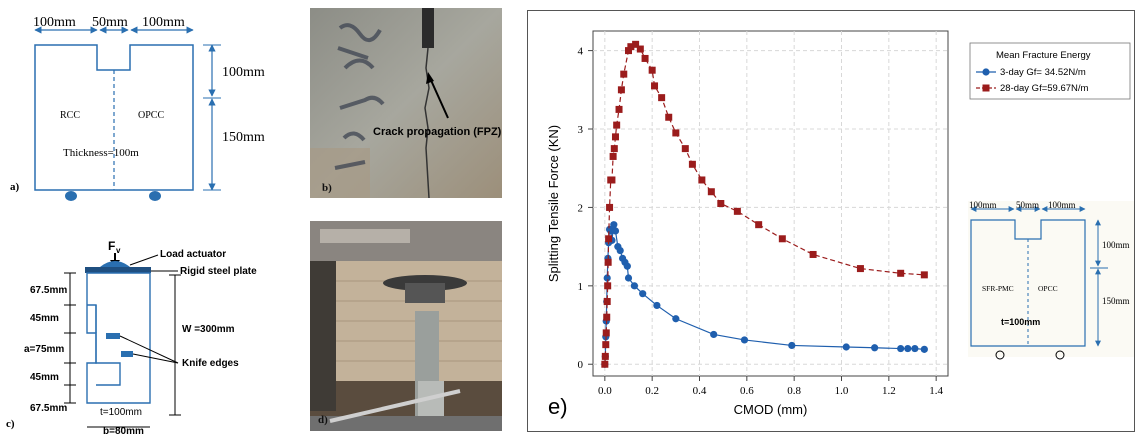 This screenshot has width=1140, height=435. Describe the element at coordinates (553, 203) in the screenshot. I see `y-axis-label: Splitting Tensile Force (KN)` at that location.